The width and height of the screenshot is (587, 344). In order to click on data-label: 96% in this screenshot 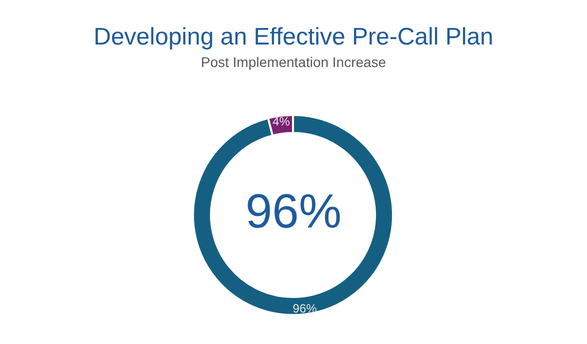, I will do `click(305, 308)`.